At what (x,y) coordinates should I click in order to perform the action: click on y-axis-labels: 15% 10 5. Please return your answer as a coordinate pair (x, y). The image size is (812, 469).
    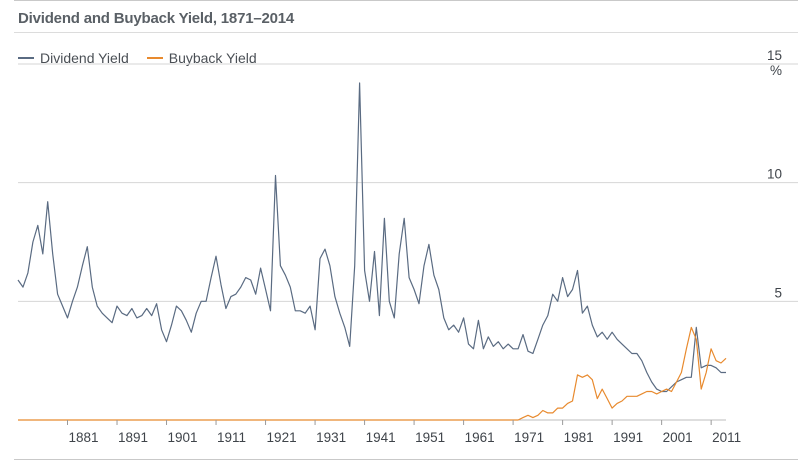
    Looking at the image, I should click on (774, 174).